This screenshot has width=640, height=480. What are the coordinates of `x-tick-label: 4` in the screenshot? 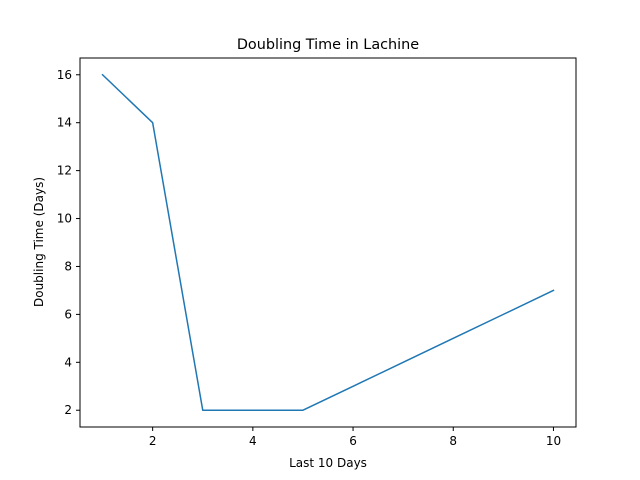 It's located at (253, 441).